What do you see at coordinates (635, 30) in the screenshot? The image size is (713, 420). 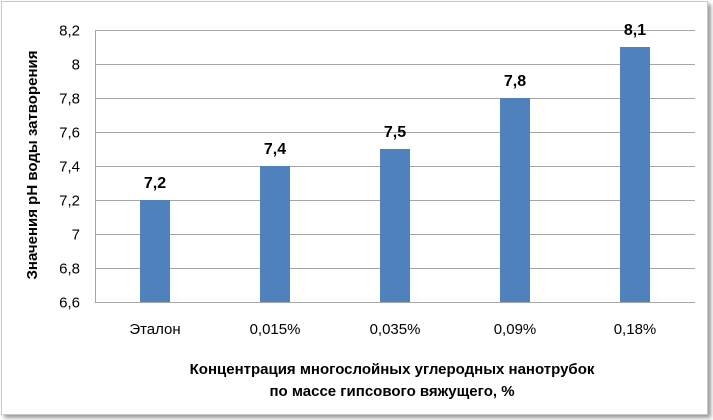 I see `data-label: 8,1` at bounding box center [635, 30].